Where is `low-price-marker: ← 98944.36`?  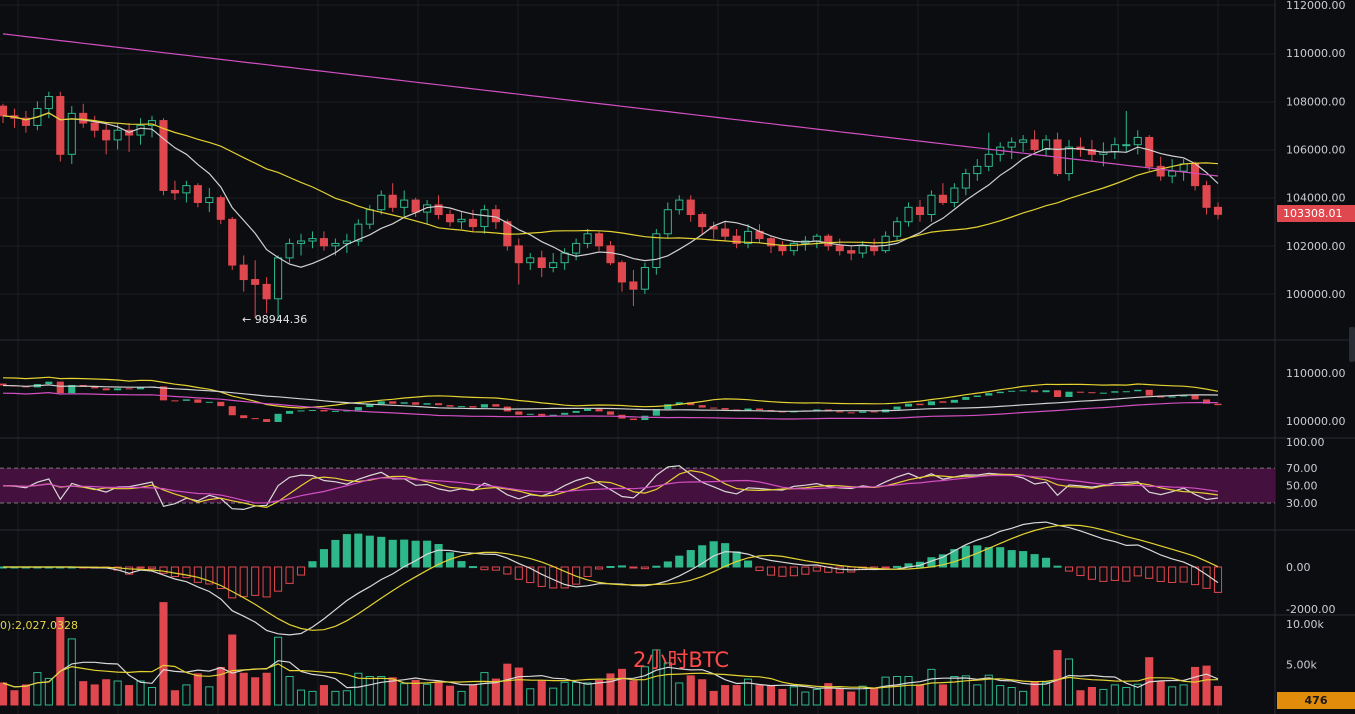
low-price-marker: ← 98944.36 is located at coordinates (275, 319).